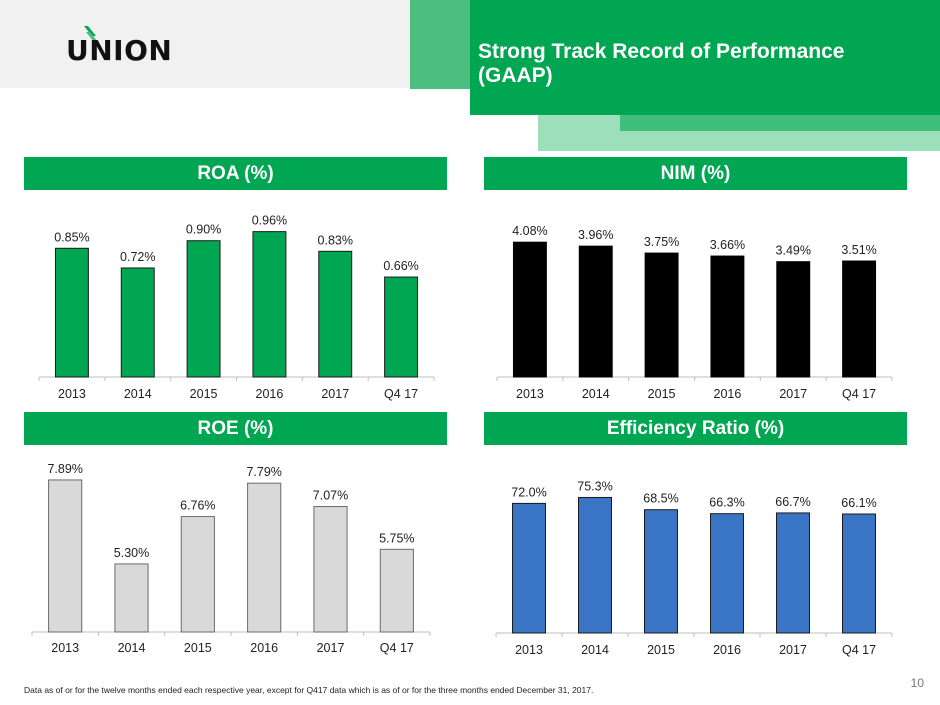  Describe the element at coordinates (661, 242) in the screenshot. I see `nim-data-label: 3.75%` at that location.